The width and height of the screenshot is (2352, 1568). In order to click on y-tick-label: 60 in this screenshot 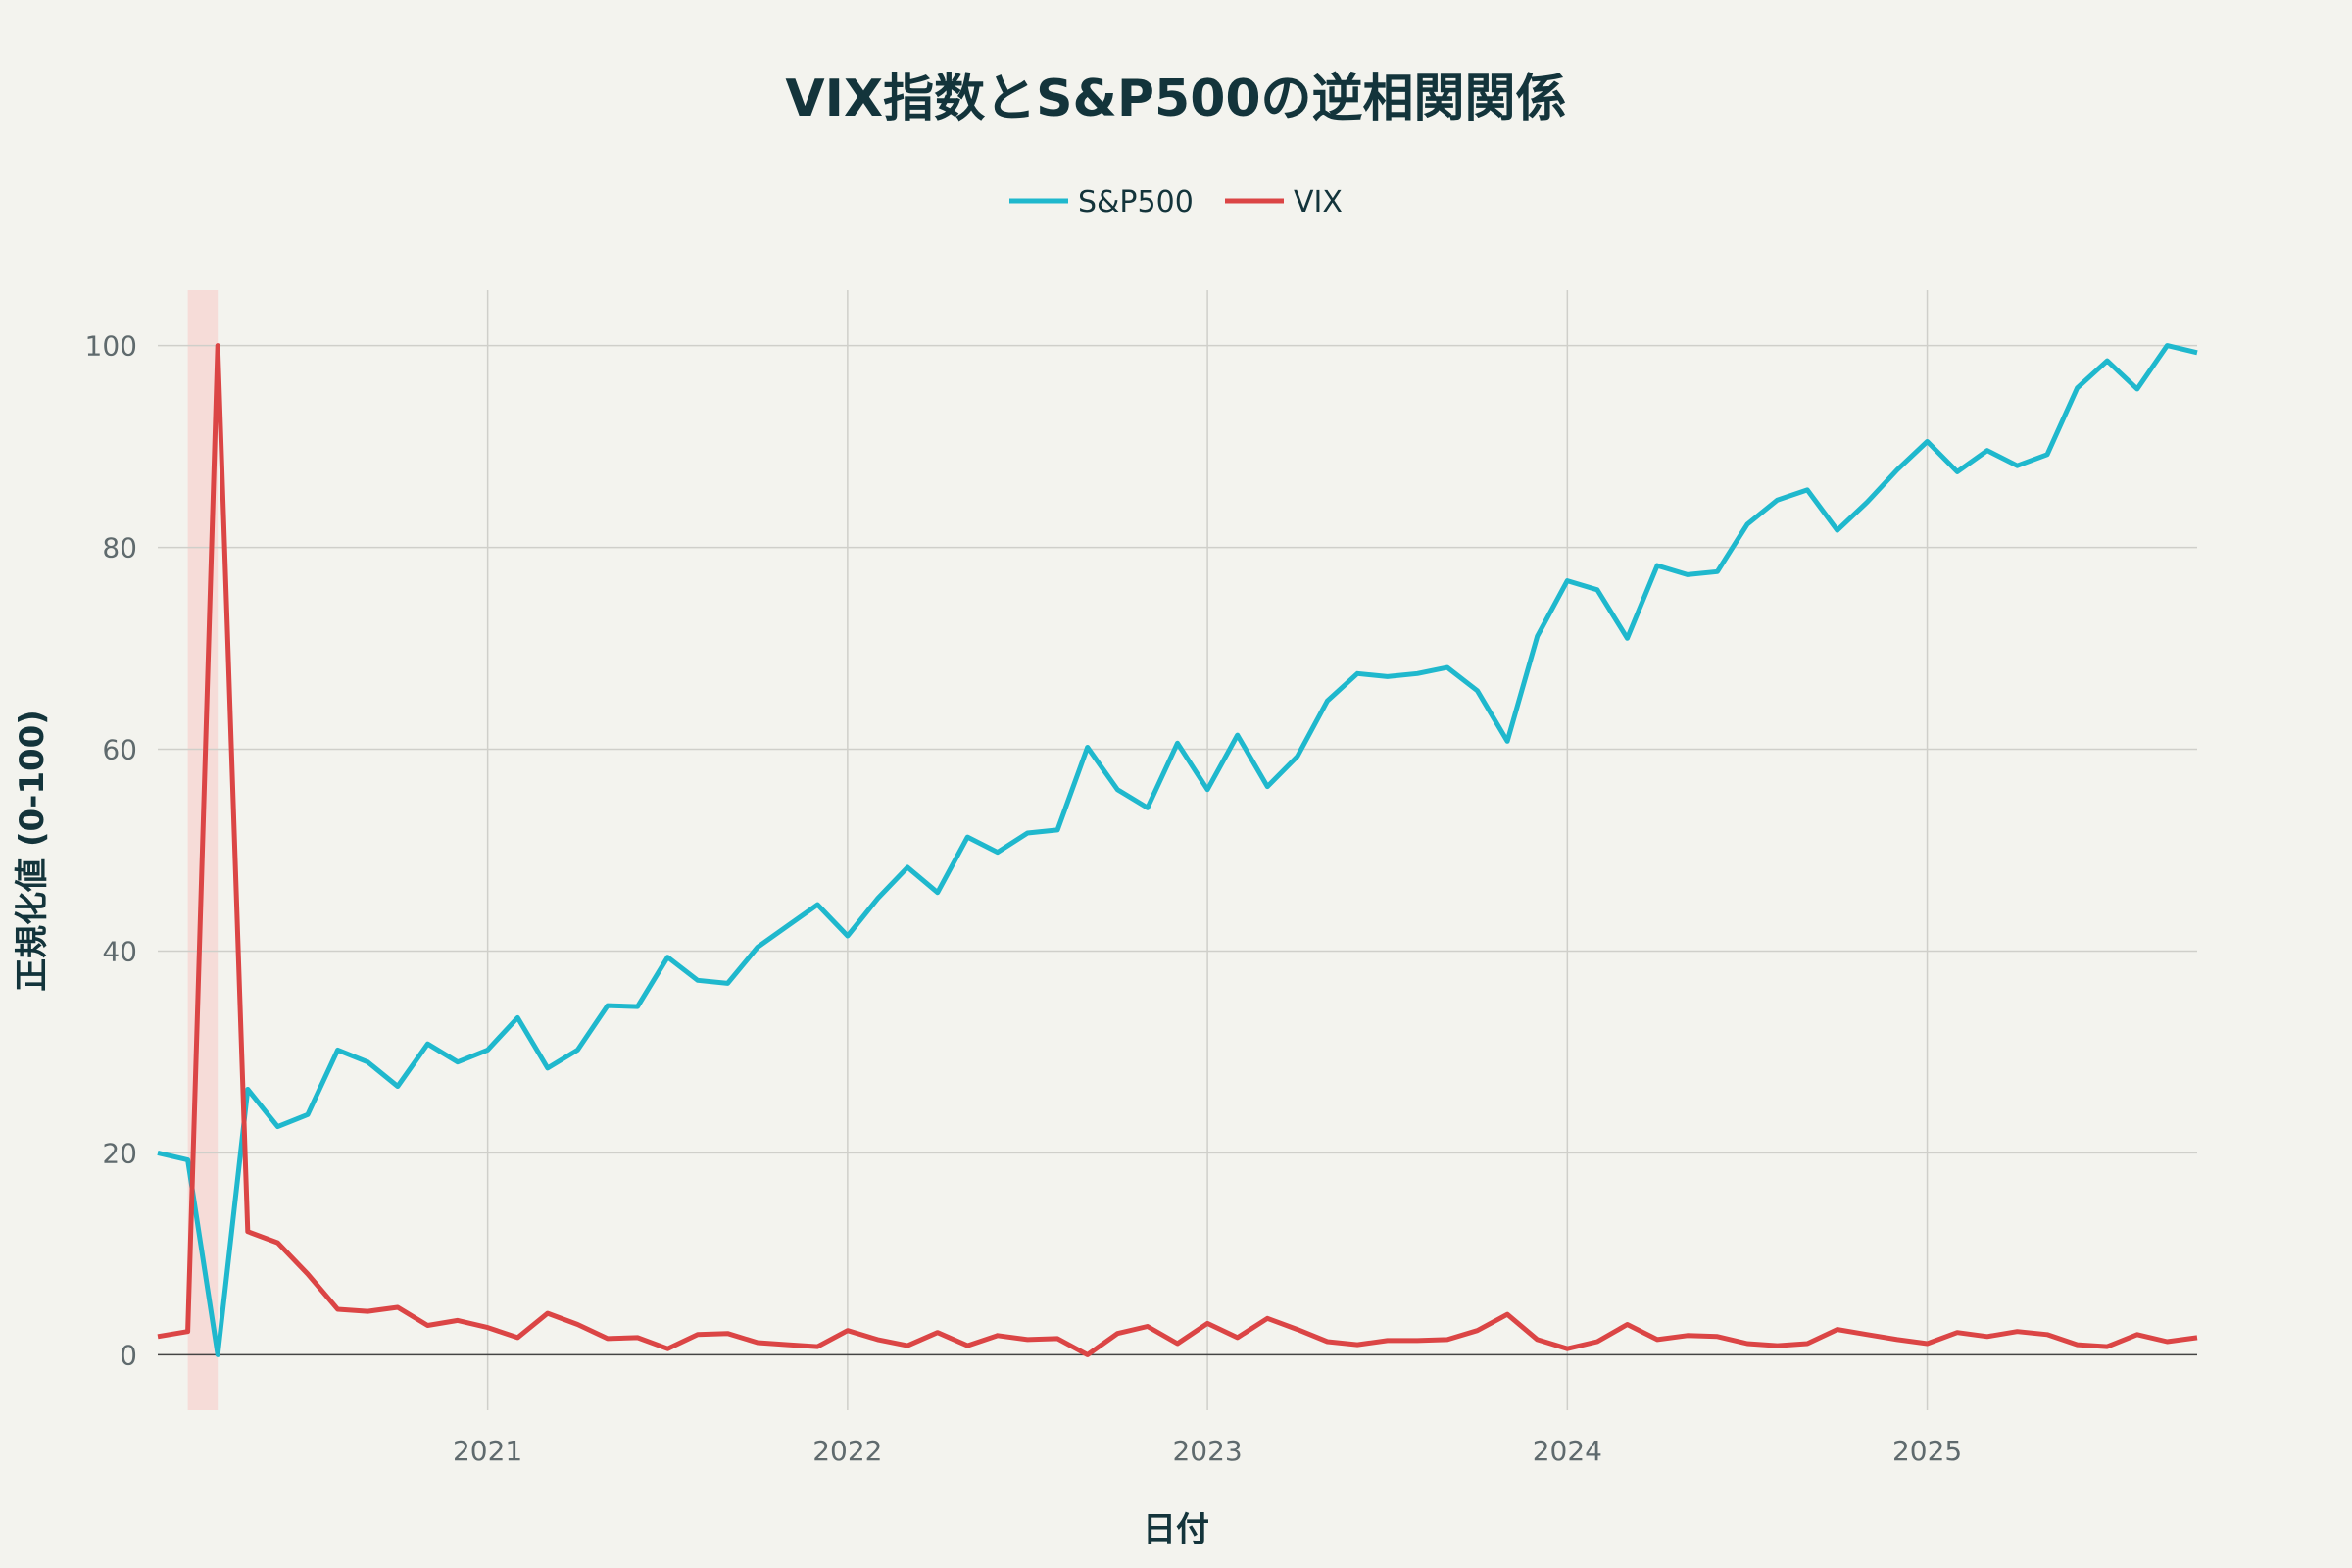, I will do `click(119, 750)`.